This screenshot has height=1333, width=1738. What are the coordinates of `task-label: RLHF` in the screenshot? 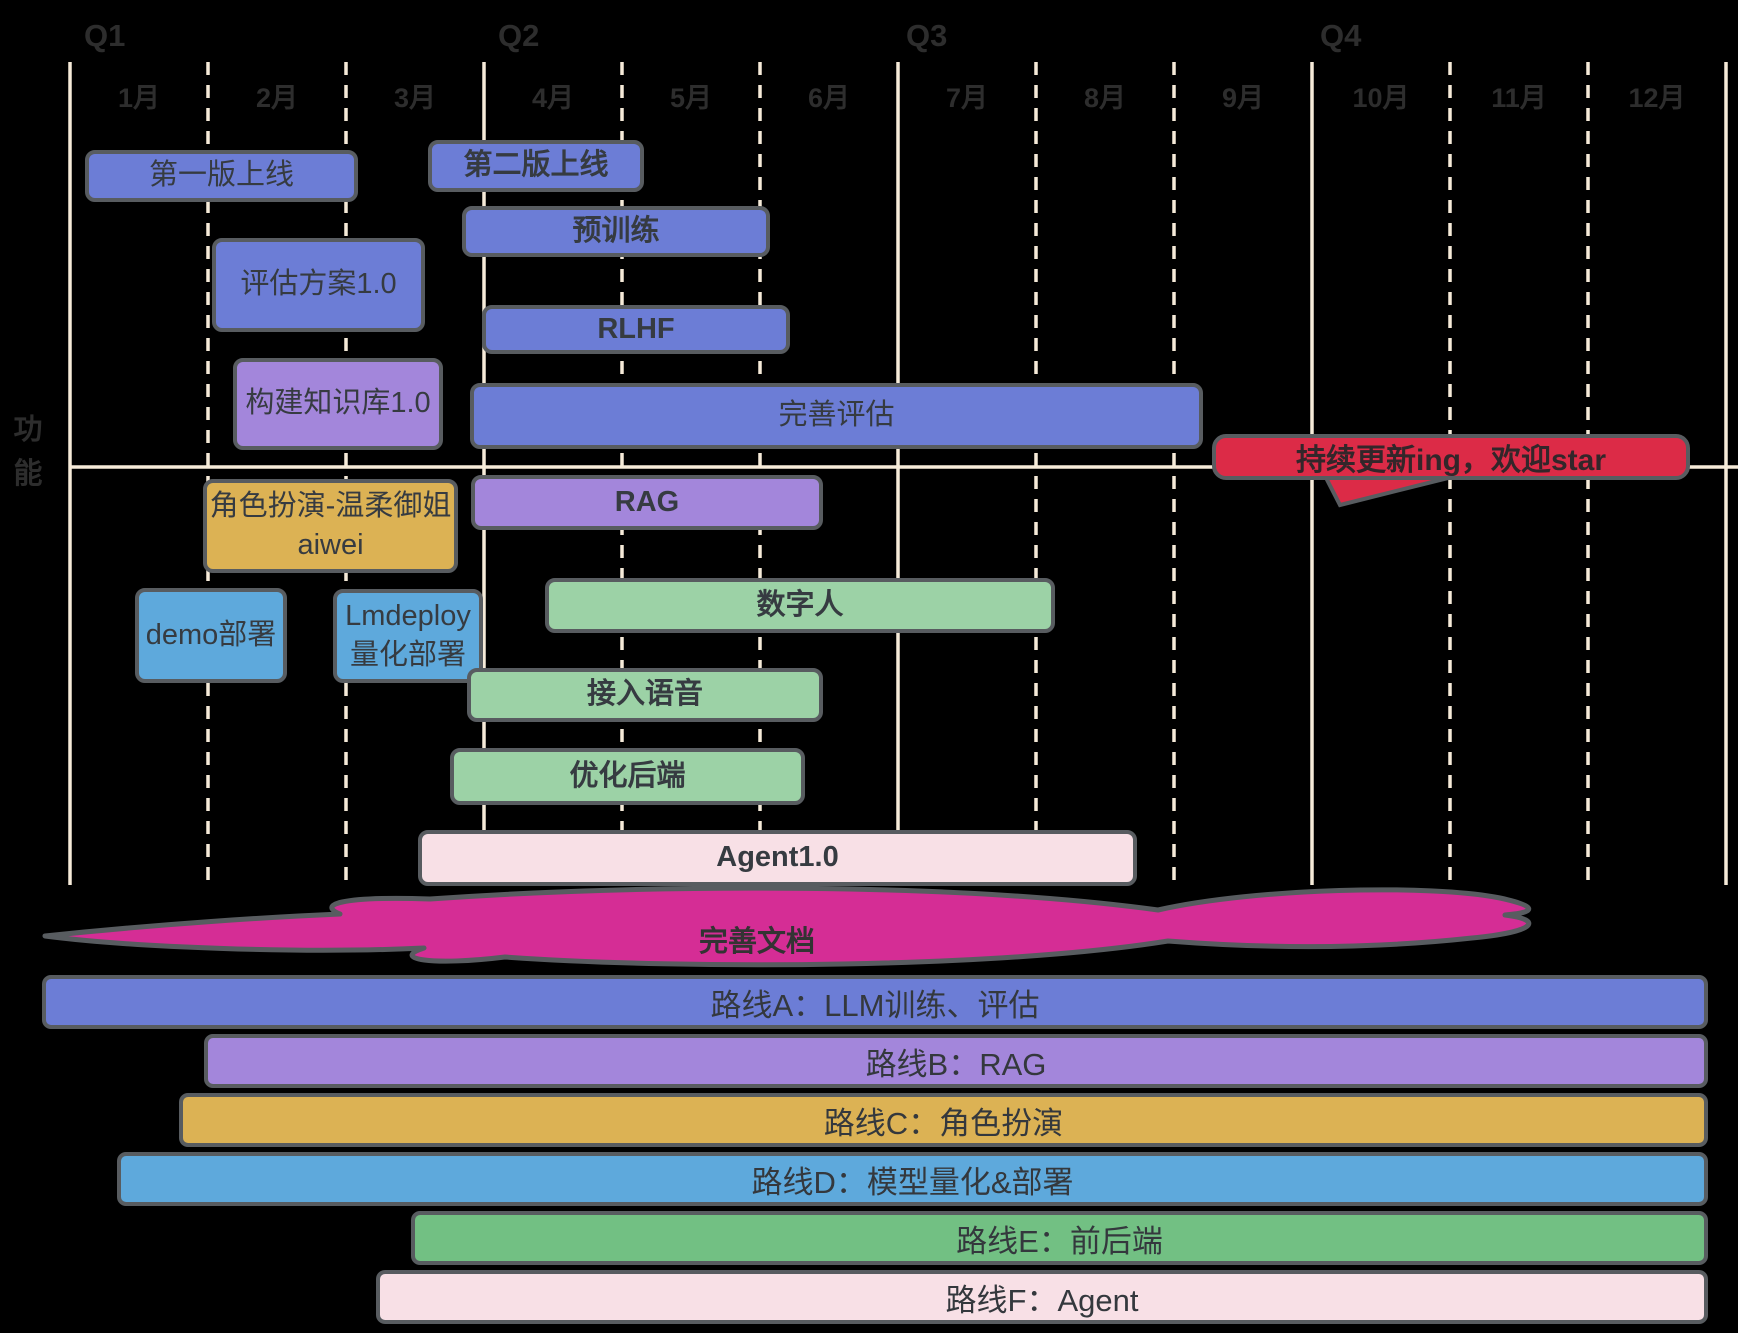 It's located at (636, 328).